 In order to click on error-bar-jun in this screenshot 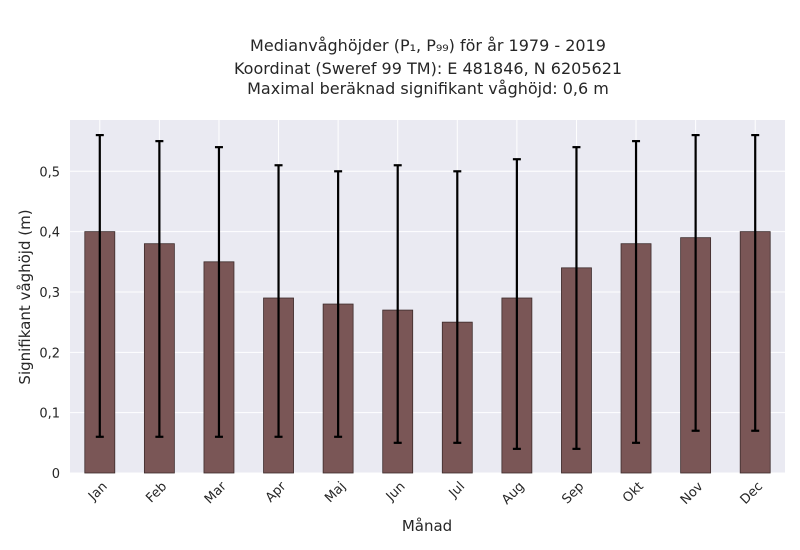, I will do `click(397, 304)`.